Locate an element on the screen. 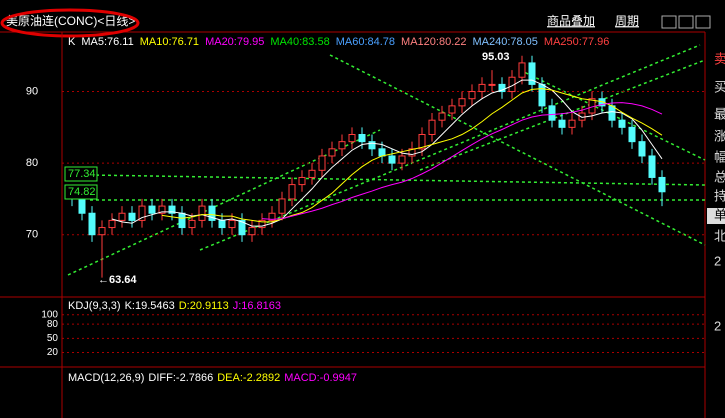 The width and height of the screenshot is (725, 418). highlight-circle is located at coordinates (70, 23).